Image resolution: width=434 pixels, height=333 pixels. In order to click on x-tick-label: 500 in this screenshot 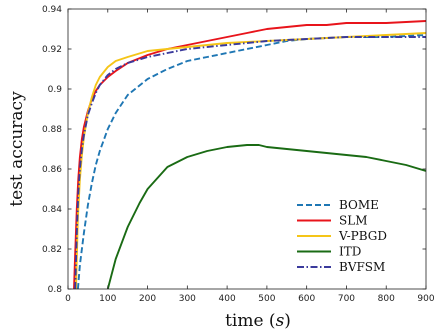, I will do `click(266, 299)`.